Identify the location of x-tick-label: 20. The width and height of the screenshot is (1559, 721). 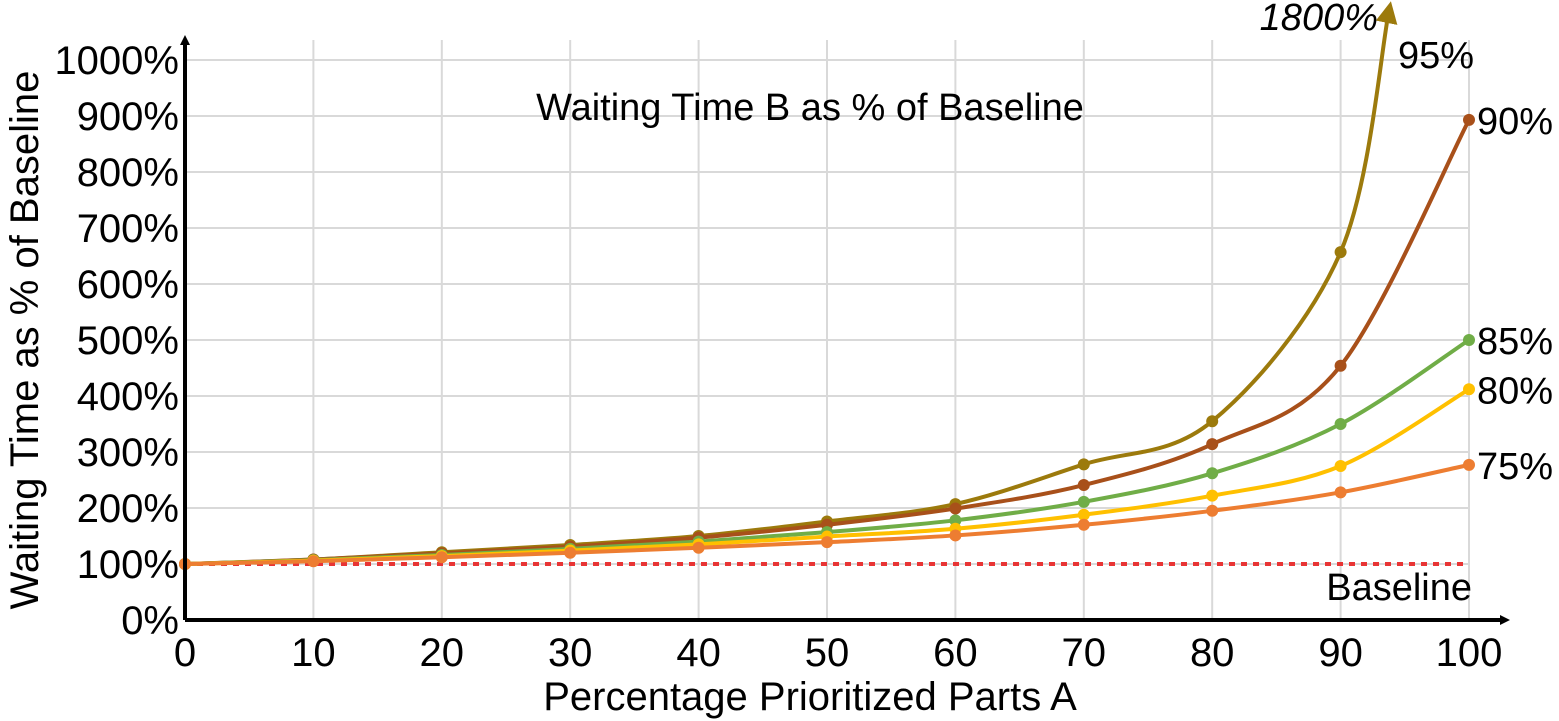
(442, 653).